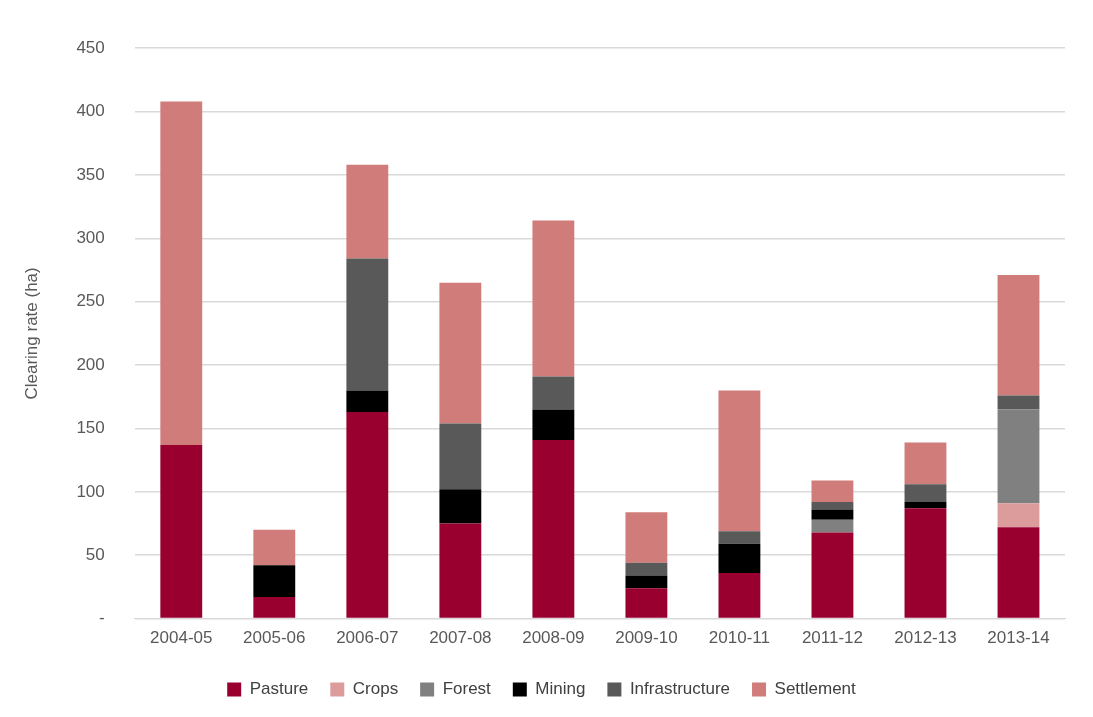 The height and width of the screenshot is (717, 1093). I want to click on y-tick-label: 400, so click(90, 111).